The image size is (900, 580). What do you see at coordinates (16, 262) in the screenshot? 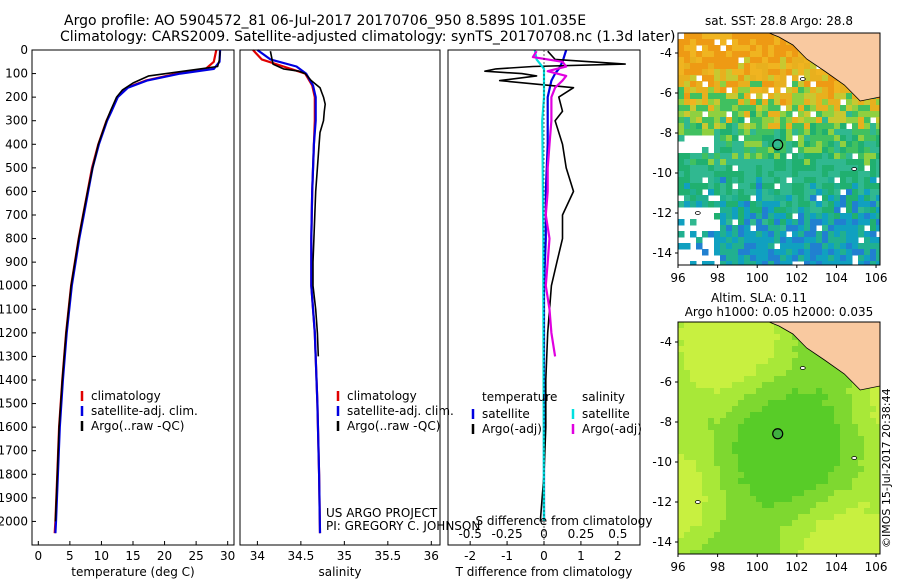
I see `depth-tick-label: 900` at bounding box center [16, 262].